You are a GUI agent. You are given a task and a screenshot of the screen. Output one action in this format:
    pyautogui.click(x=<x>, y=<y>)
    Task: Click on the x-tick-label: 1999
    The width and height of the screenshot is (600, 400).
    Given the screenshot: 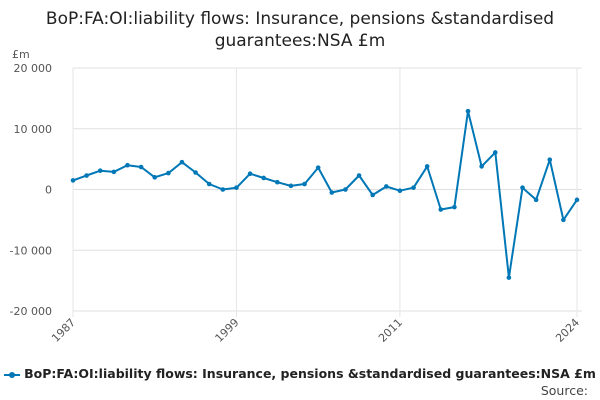 What is the action you would take?
    pyautogui.click(x=227, y=330)
    